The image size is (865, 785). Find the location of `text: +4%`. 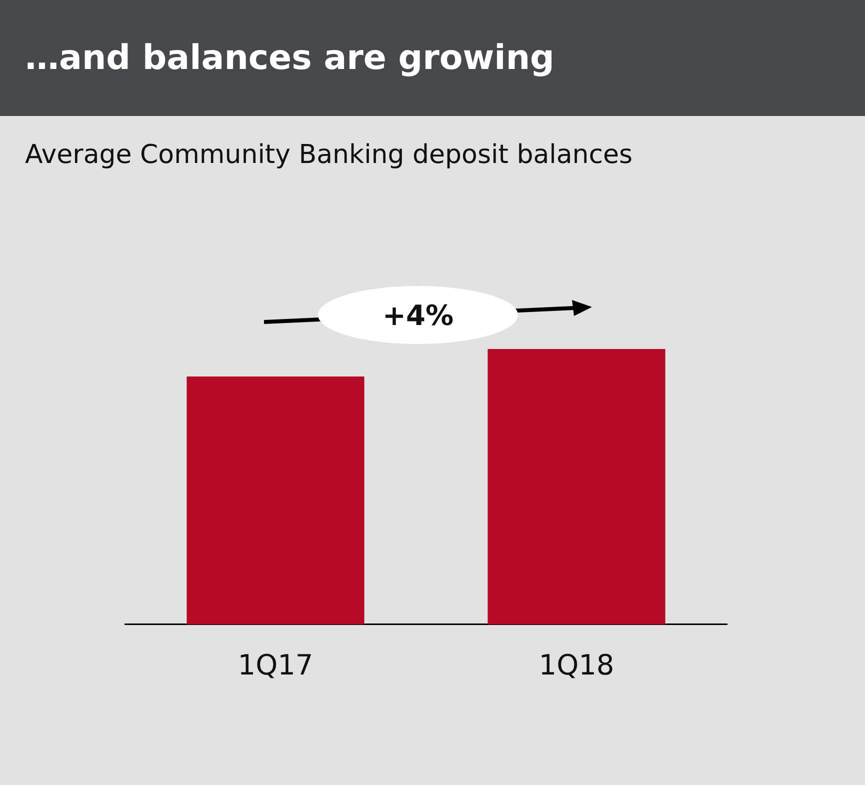

text: +4% is located at coordinates (418, 315).